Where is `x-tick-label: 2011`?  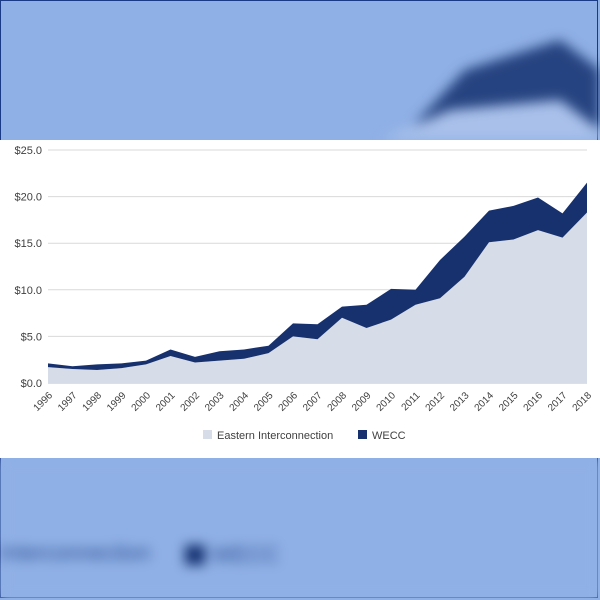 x-tick-label: 2011 is located at coordinates (411, 401).